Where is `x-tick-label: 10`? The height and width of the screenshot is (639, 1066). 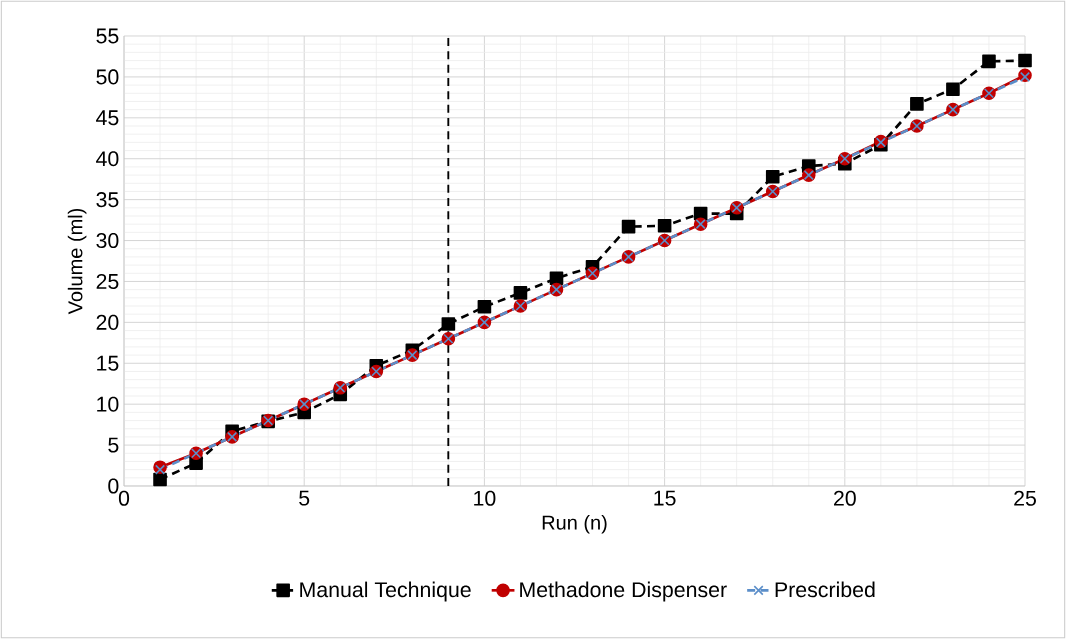
x-tick-label: 10 is located at coordinates (485, 498).